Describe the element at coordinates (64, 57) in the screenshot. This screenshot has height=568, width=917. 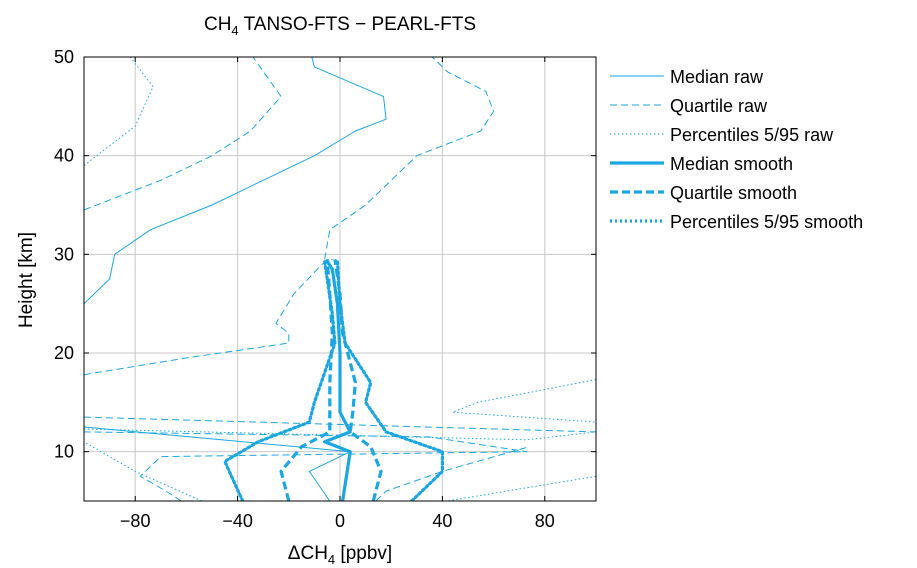
I see `y-tick-label: 50` at that location.